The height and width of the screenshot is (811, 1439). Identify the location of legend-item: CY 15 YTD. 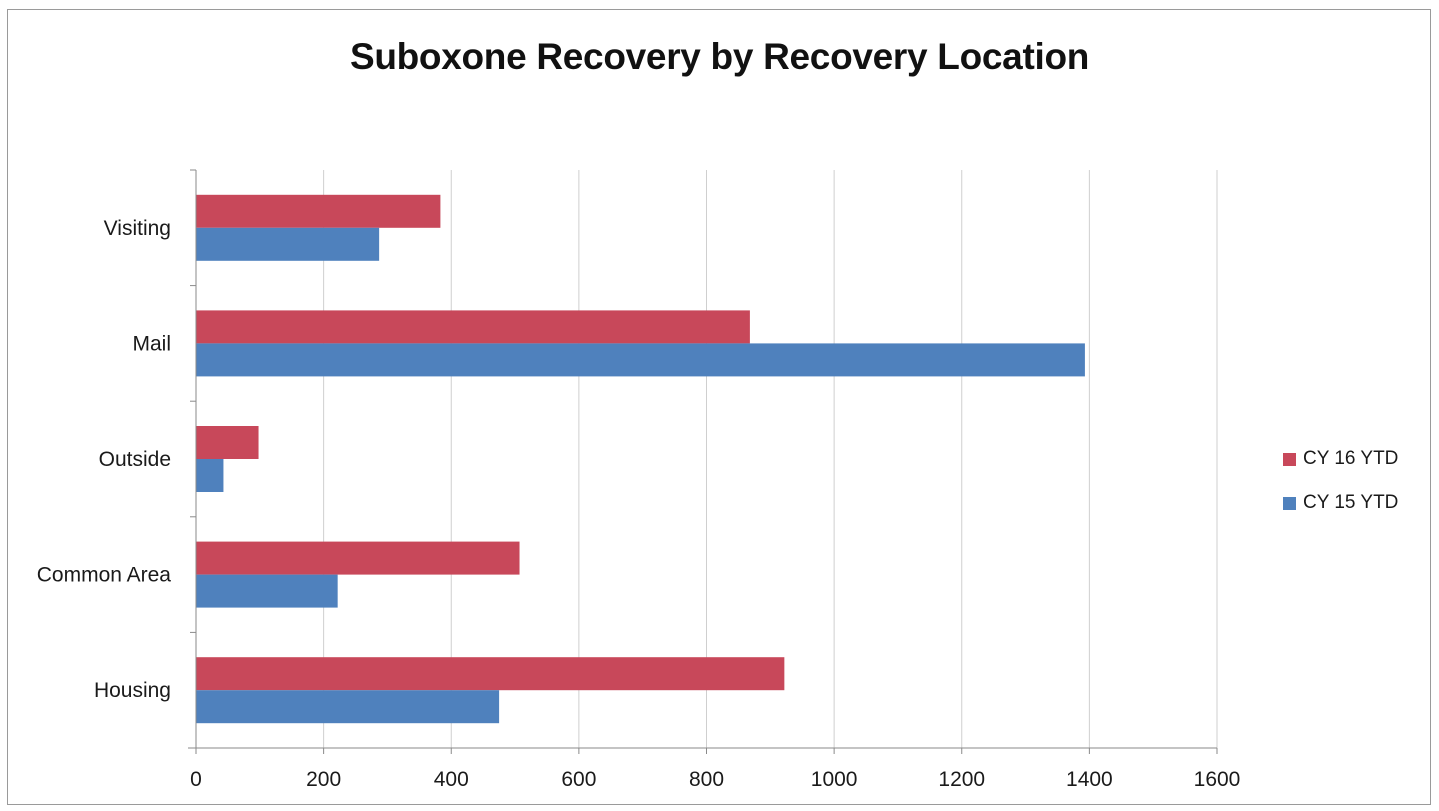
(1340, 503).